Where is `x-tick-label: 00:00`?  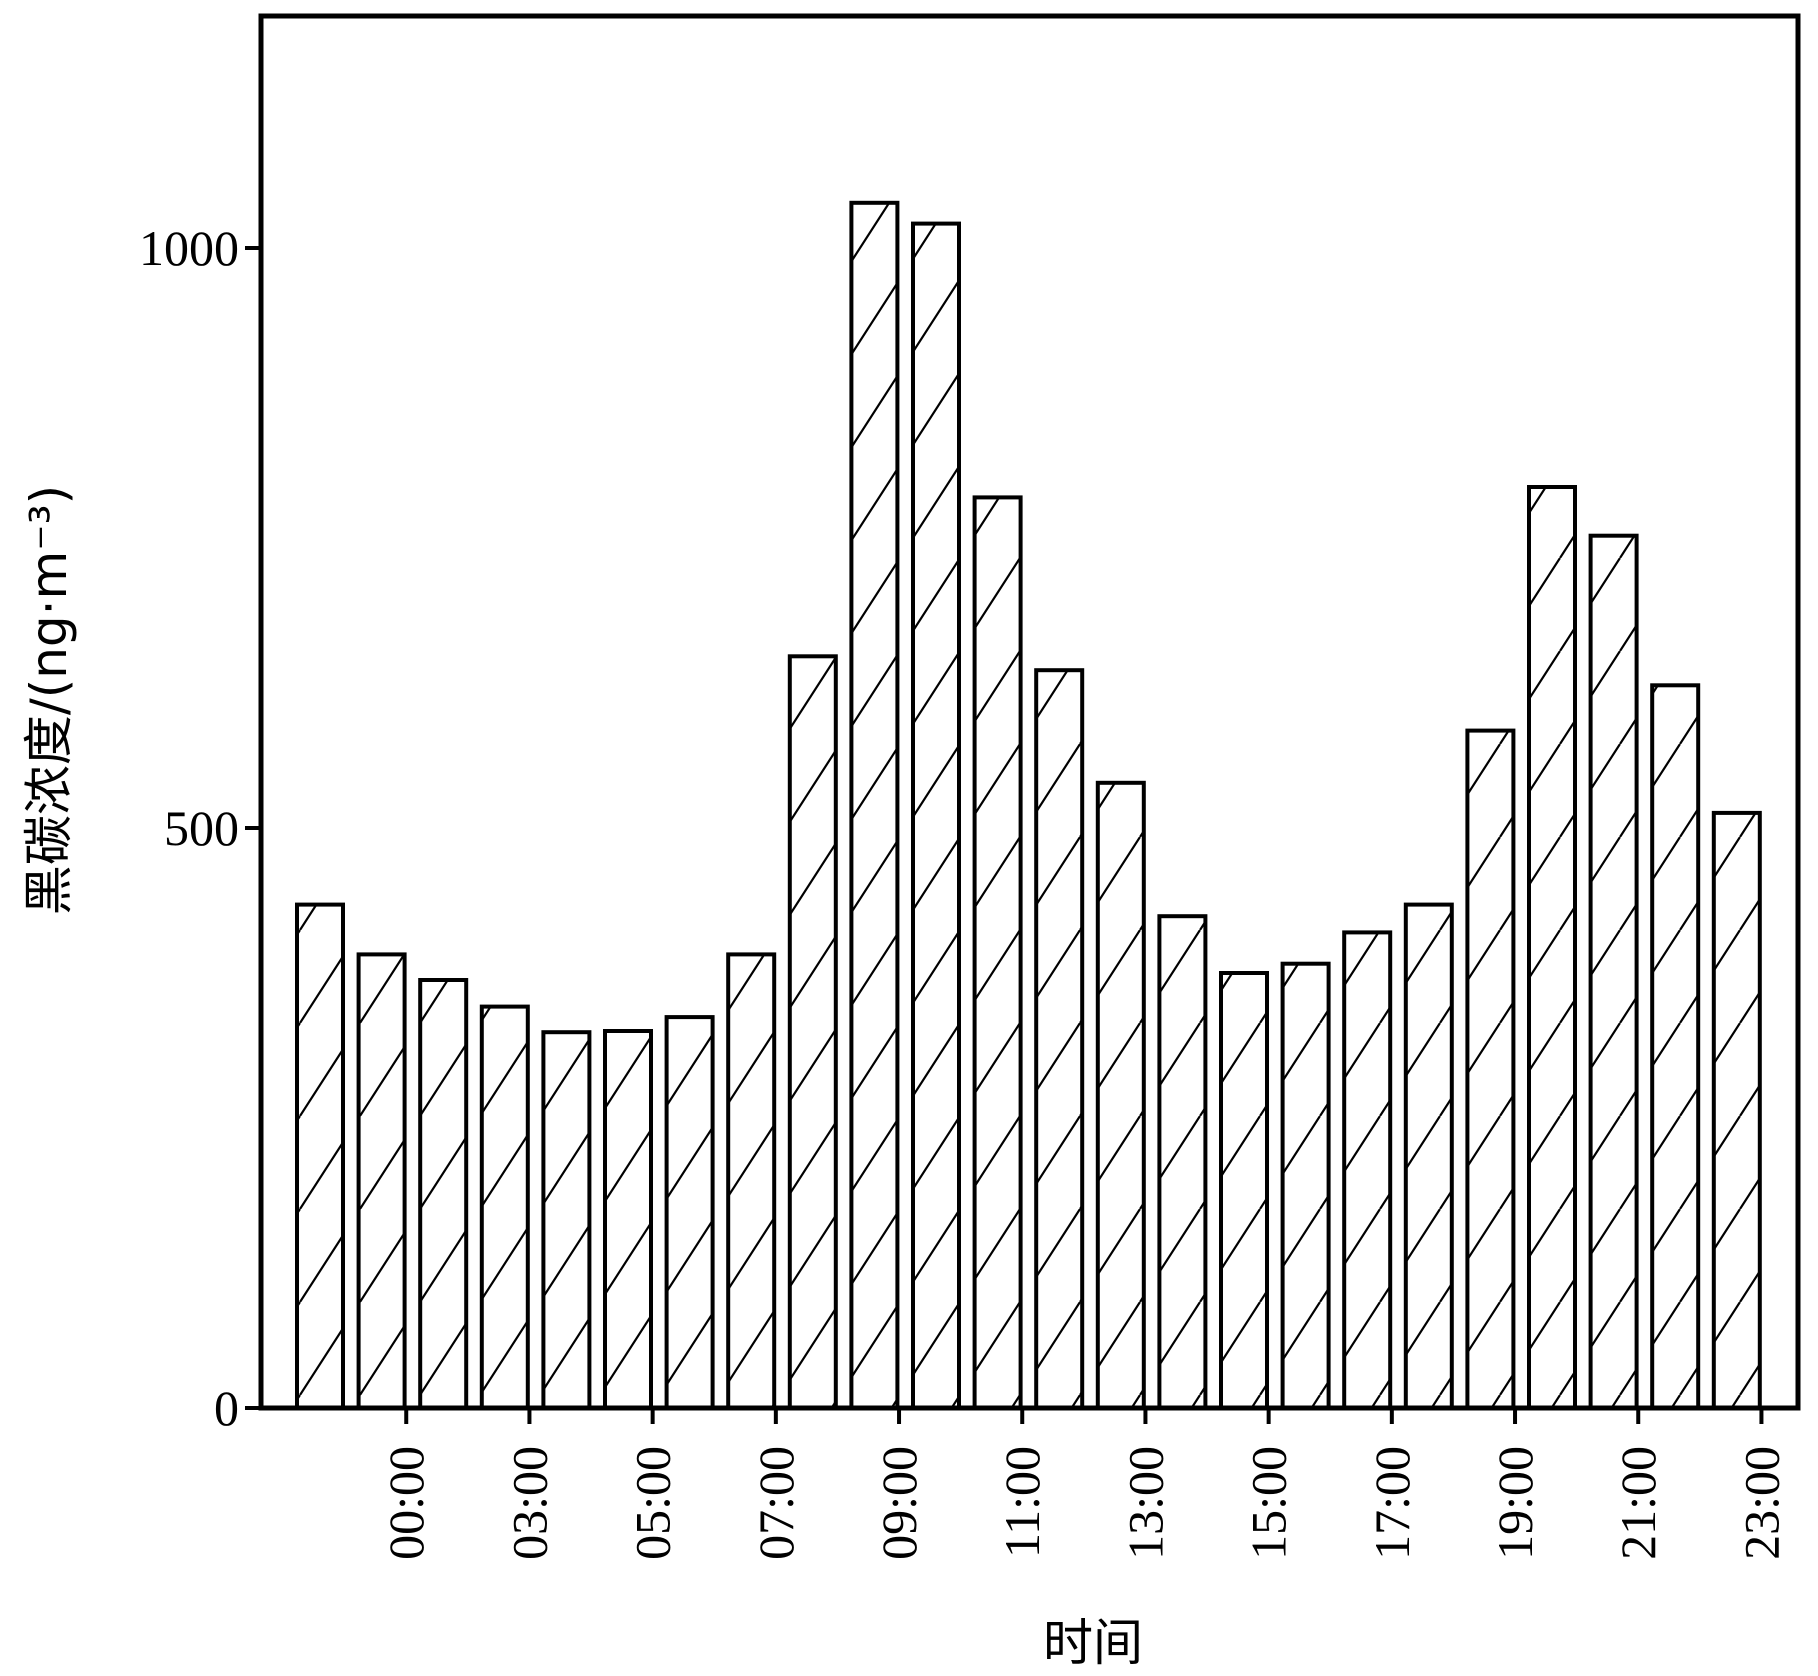
x-tick-label: 00:00 is located at coordinates (406, 1503).